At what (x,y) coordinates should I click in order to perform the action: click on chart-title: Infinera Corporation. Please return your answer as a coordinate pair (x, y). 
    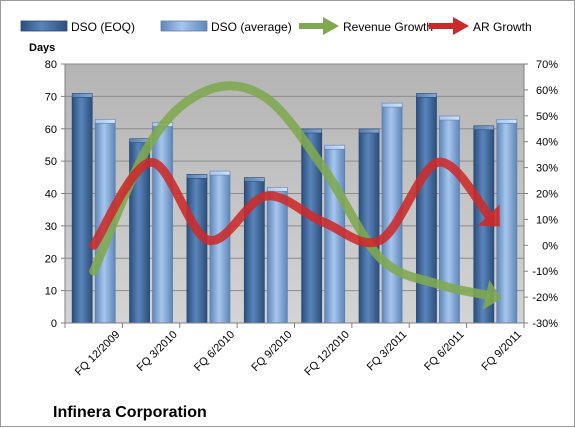
    Looking at the image, I should click on (130, 412).